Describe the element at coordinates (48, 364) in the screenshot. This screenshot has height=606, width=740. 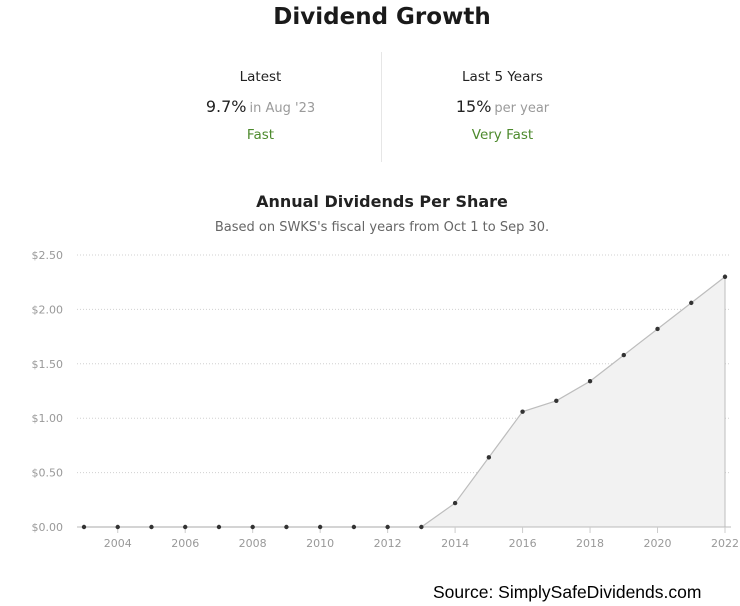
I see `y-tick-label: $1.50` at that location.